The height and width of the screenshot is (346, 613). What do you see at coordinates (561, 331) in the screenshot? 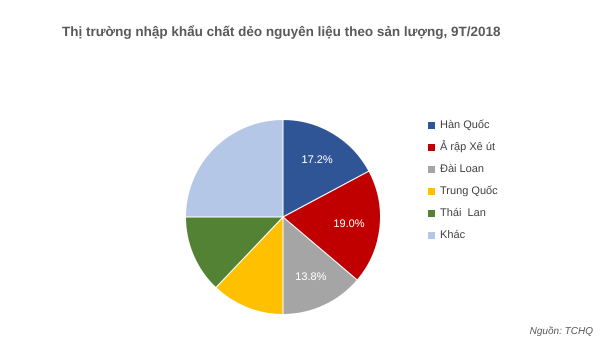
I see `text: Nguồn: TCHQ` at bounding box center [561, 331].